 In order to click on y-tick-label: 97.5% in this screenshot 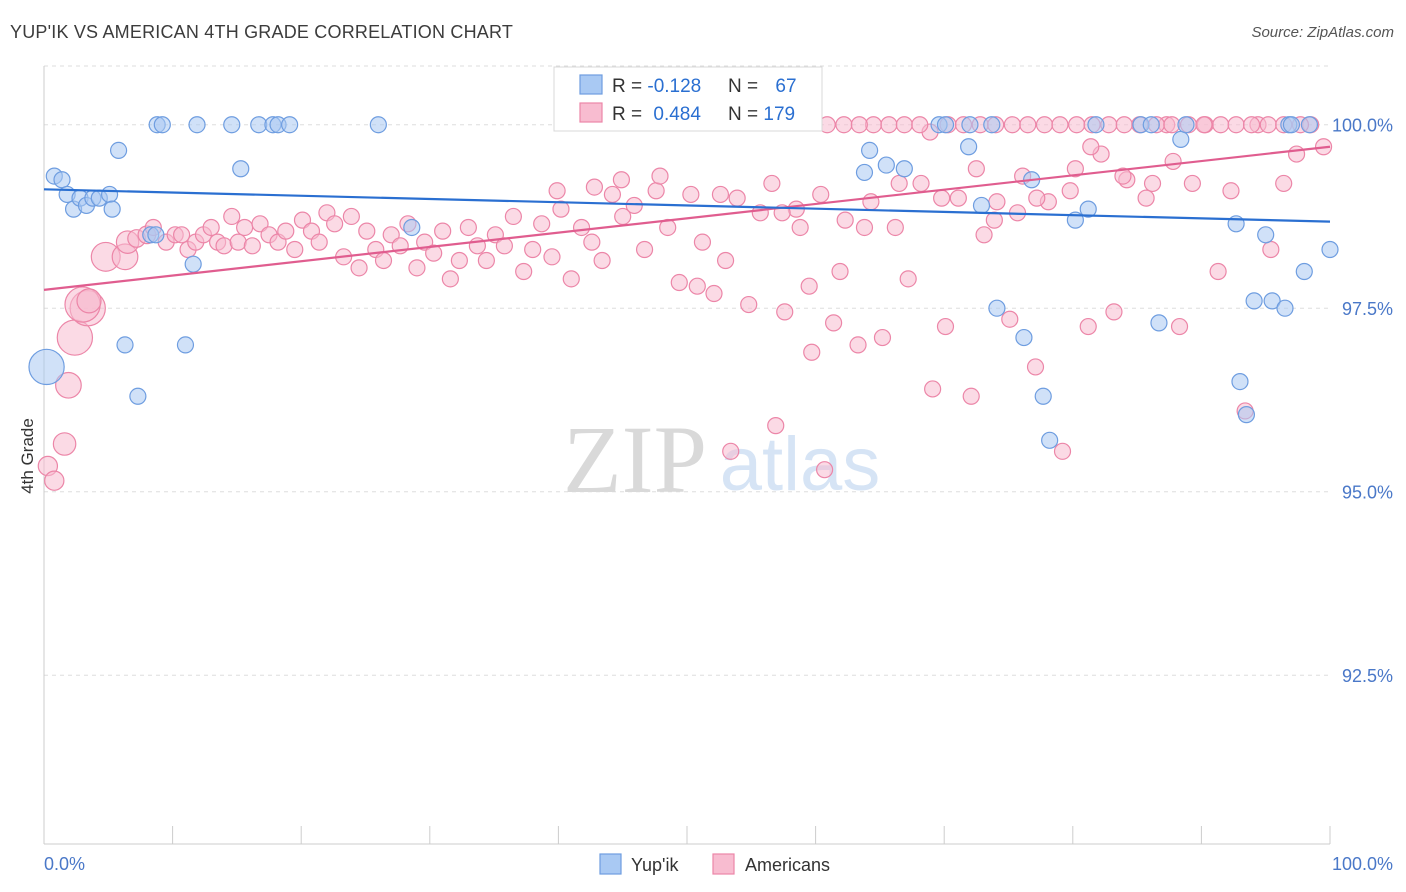, I will do `click(1367, 309)`.